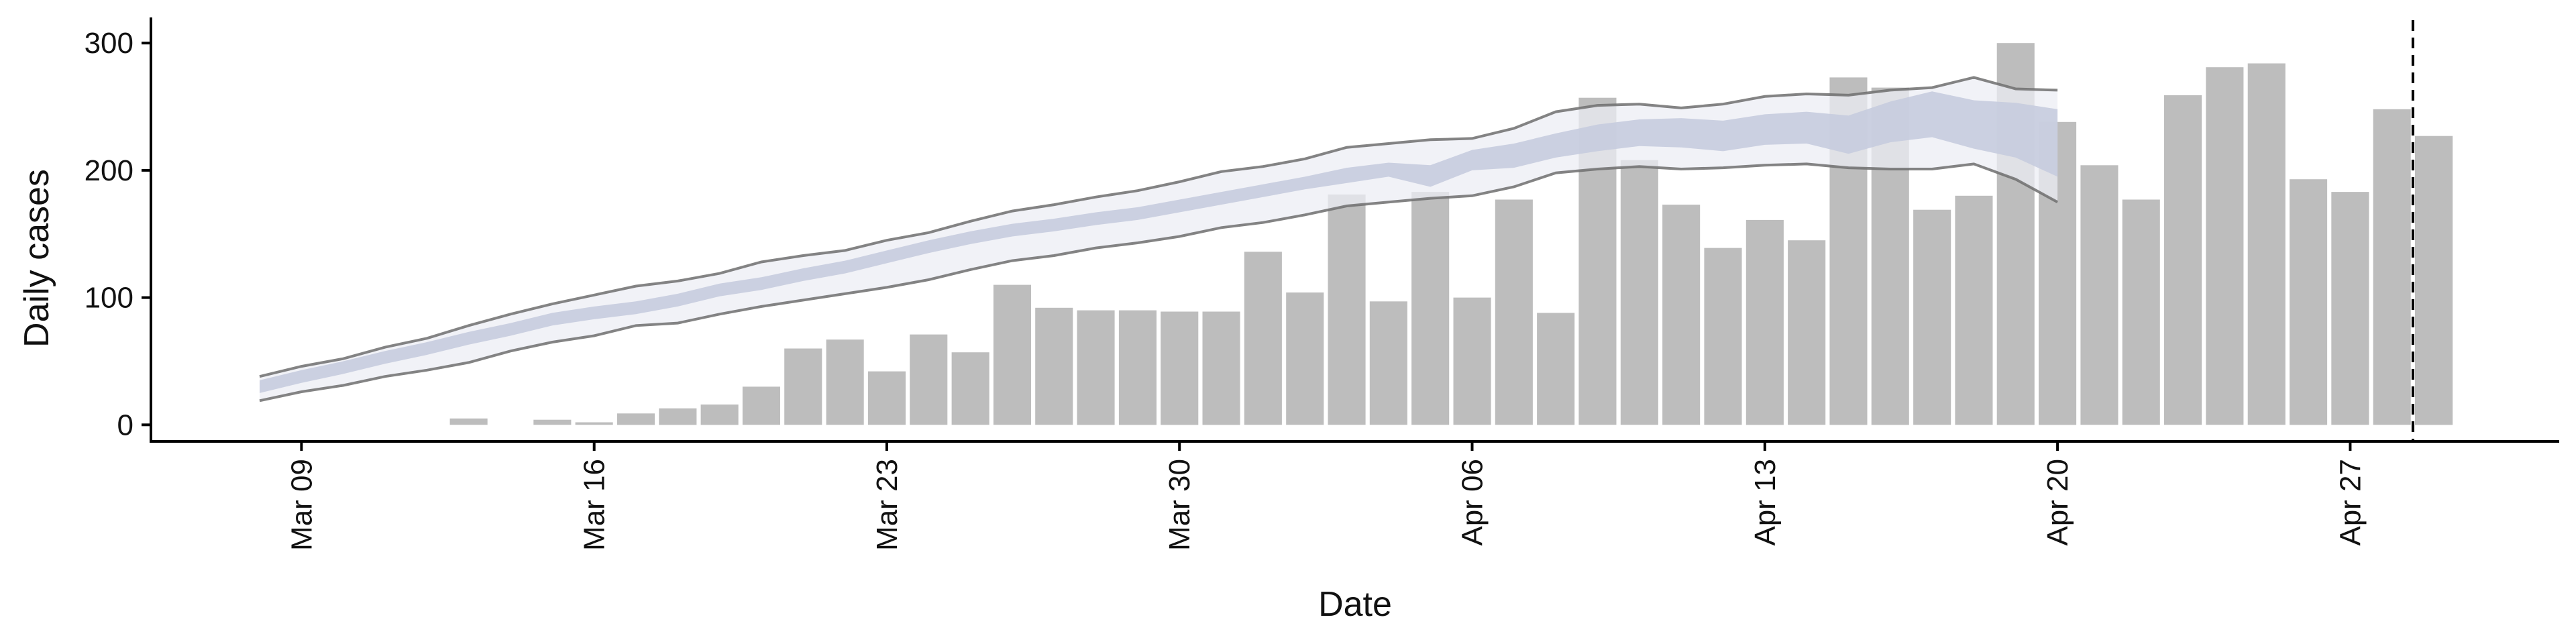 The width and height of the screenshot is (2576, 644). Describe the element at coordinates (301, 505) in the screenshot. I see `x-tick-label: Mar 09` at that location.